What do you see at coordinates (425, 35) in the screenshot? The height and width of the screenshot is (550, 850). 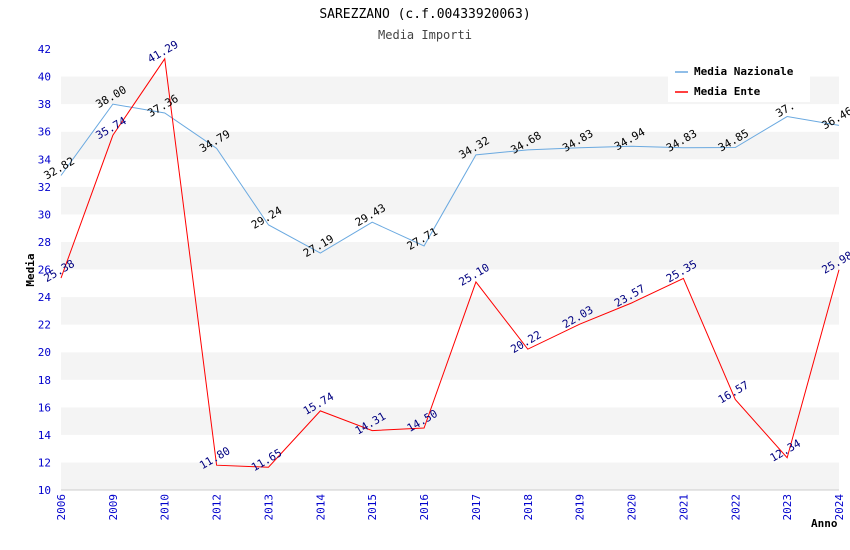 I see `chart-subtitle: Media Importi` at bounding box center [425, 35].